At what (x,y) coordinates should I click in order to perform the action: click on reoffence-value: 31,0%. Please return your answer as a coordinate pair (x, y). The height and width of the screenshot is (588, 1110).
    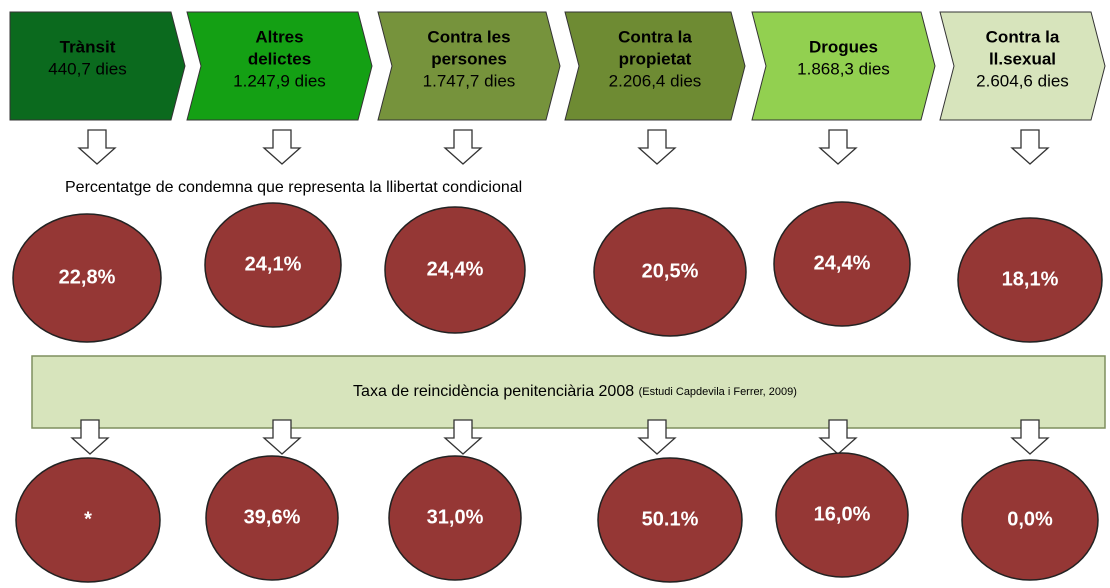
    Looking at the image, I should click on (455, 517).